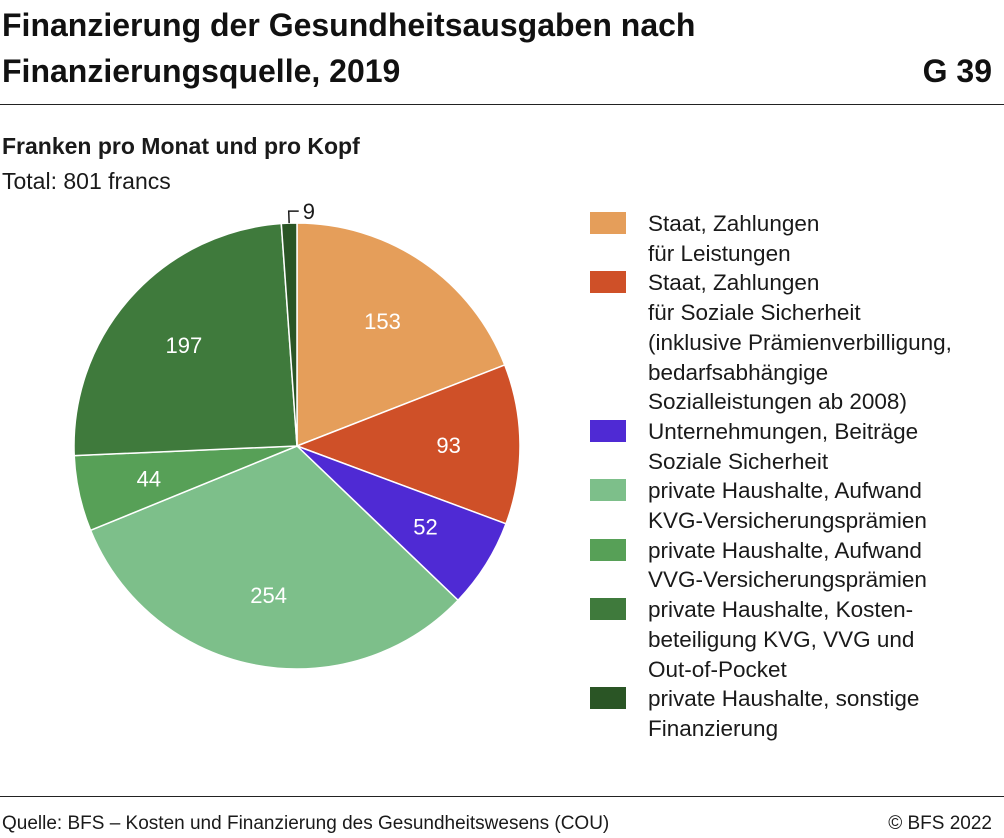 Image resolution: width=1004 pixels, height=838 pixels. I want to click on total-label: Total: 801 francs, so click(86, 181).